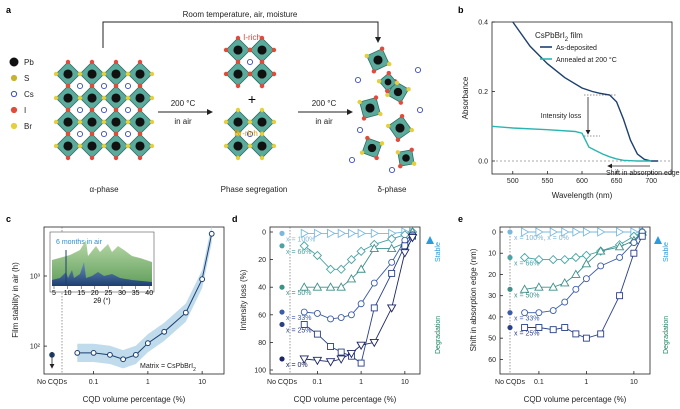 The image size is (680, 409). I want to click on i-rich-lattice, so click(250, 62).